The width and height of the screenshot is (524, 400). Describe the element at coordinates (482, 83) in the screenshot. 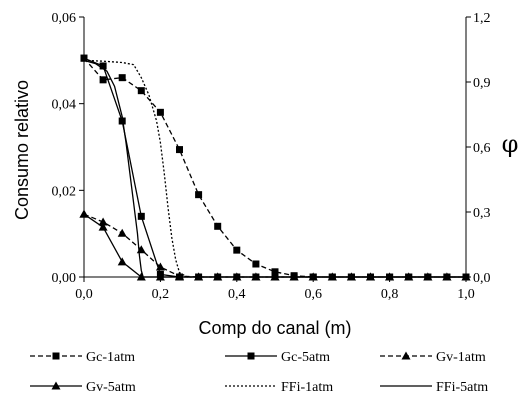

I see `y2-tick-label: 0,9` at that location.